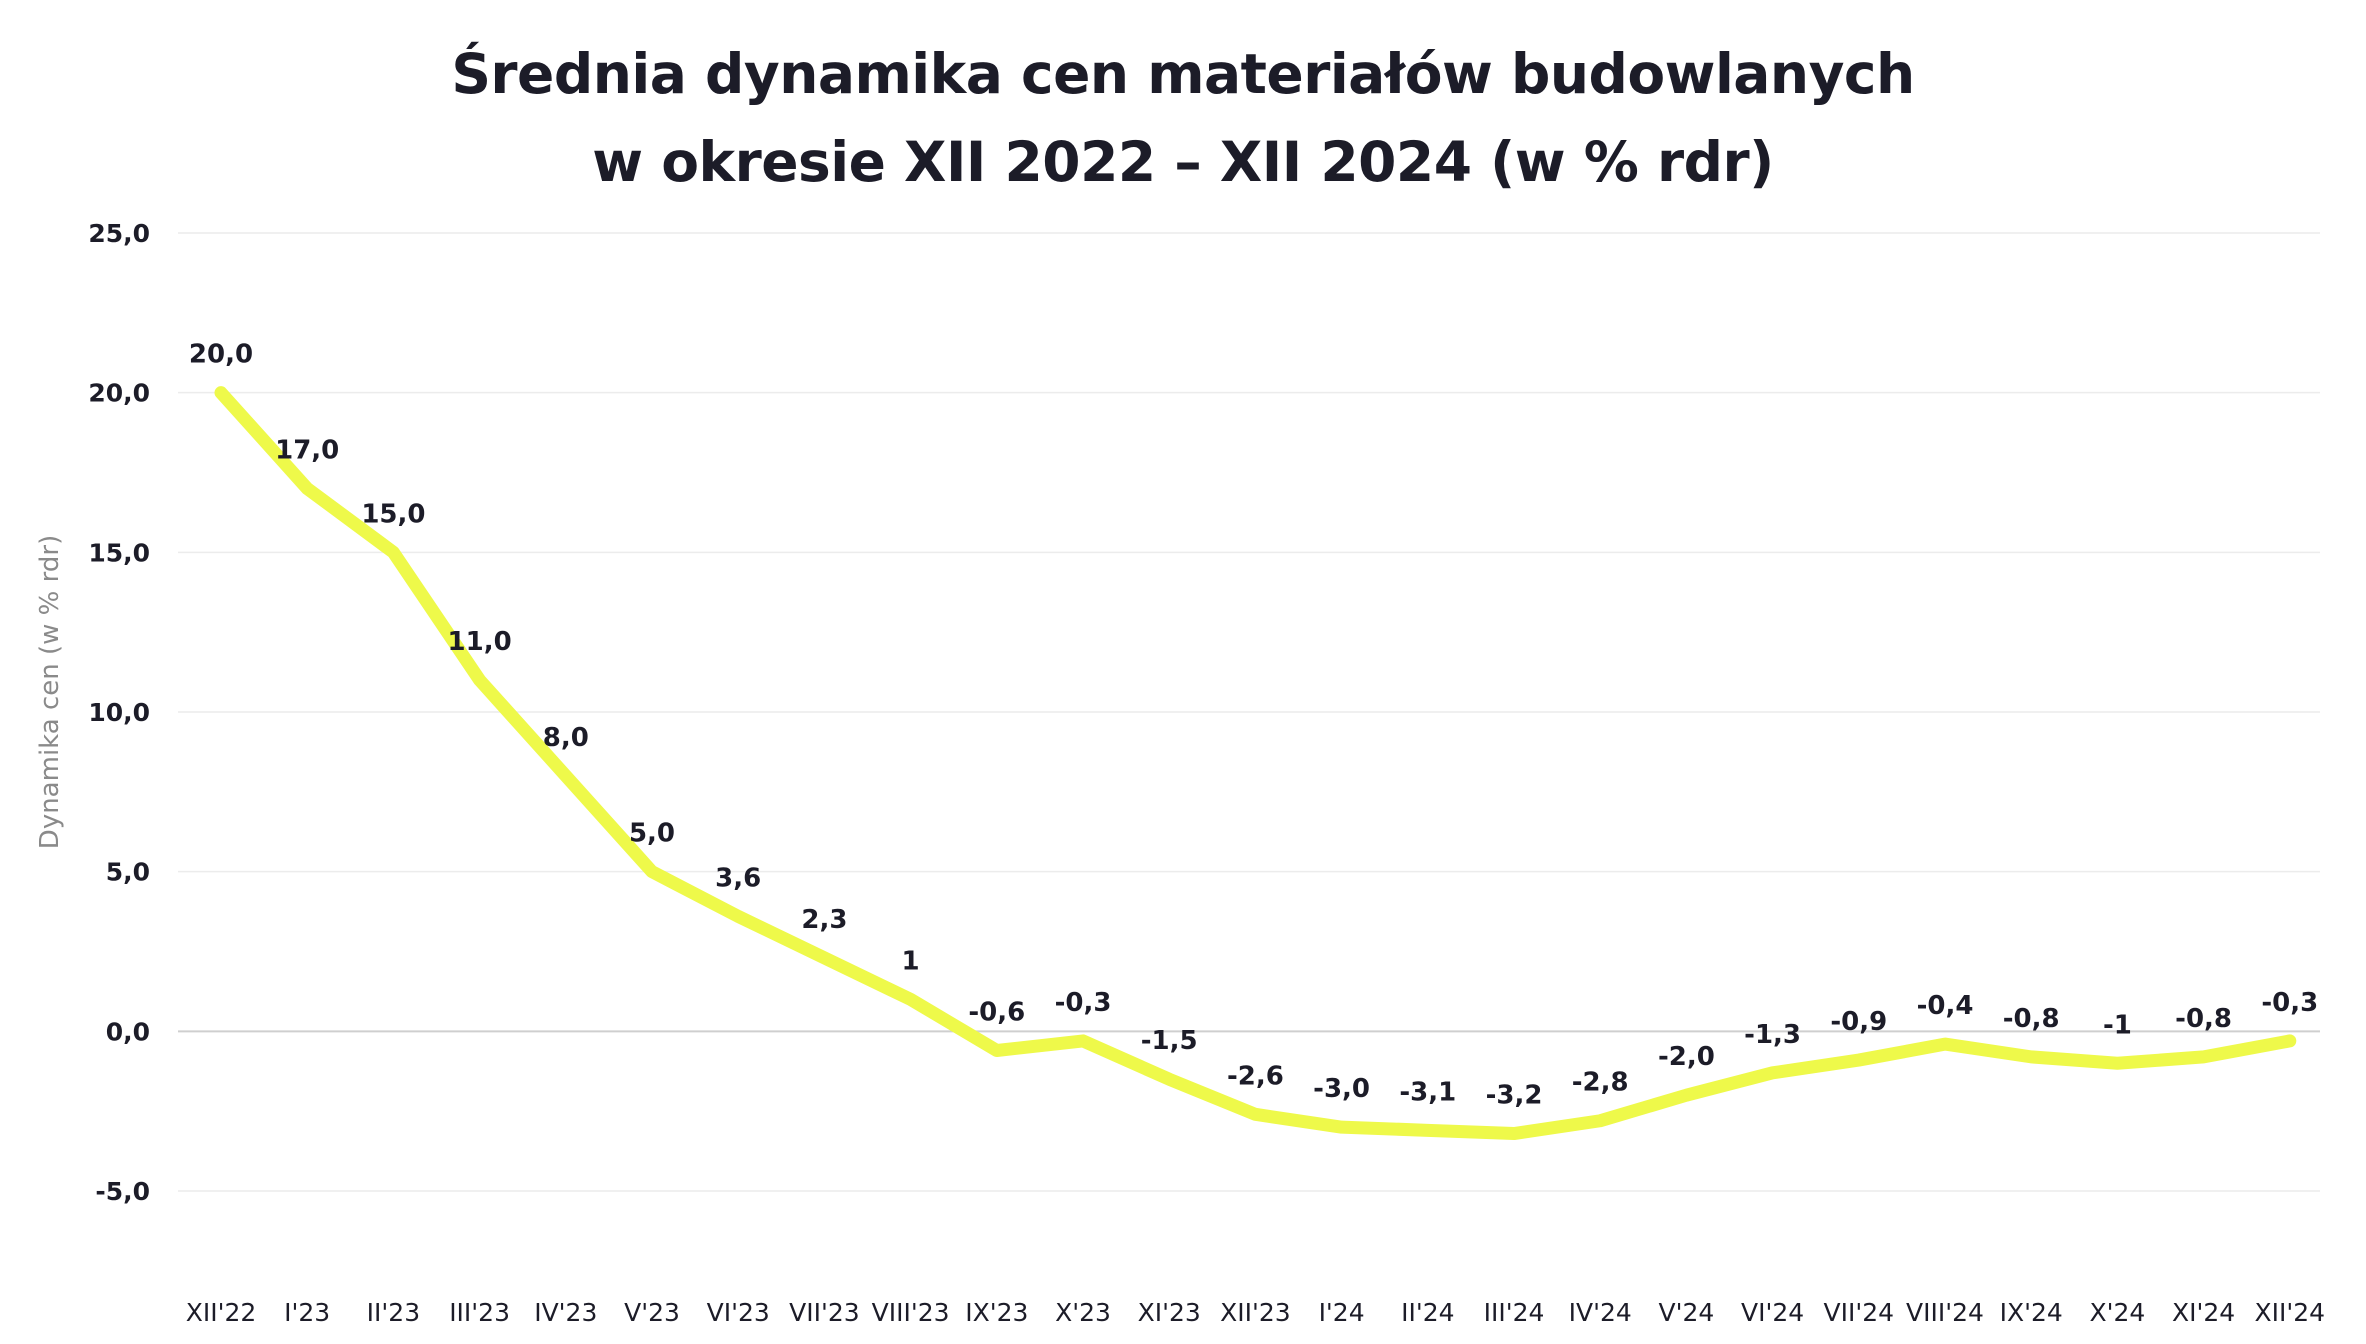 Image resolution: width=2366 pixels, height=1344 pixels. What do you see at coordinates (2117, 1312) in the screenshot?
I see `x-tick-label: X'24` at bounding box center [2117, 1312].